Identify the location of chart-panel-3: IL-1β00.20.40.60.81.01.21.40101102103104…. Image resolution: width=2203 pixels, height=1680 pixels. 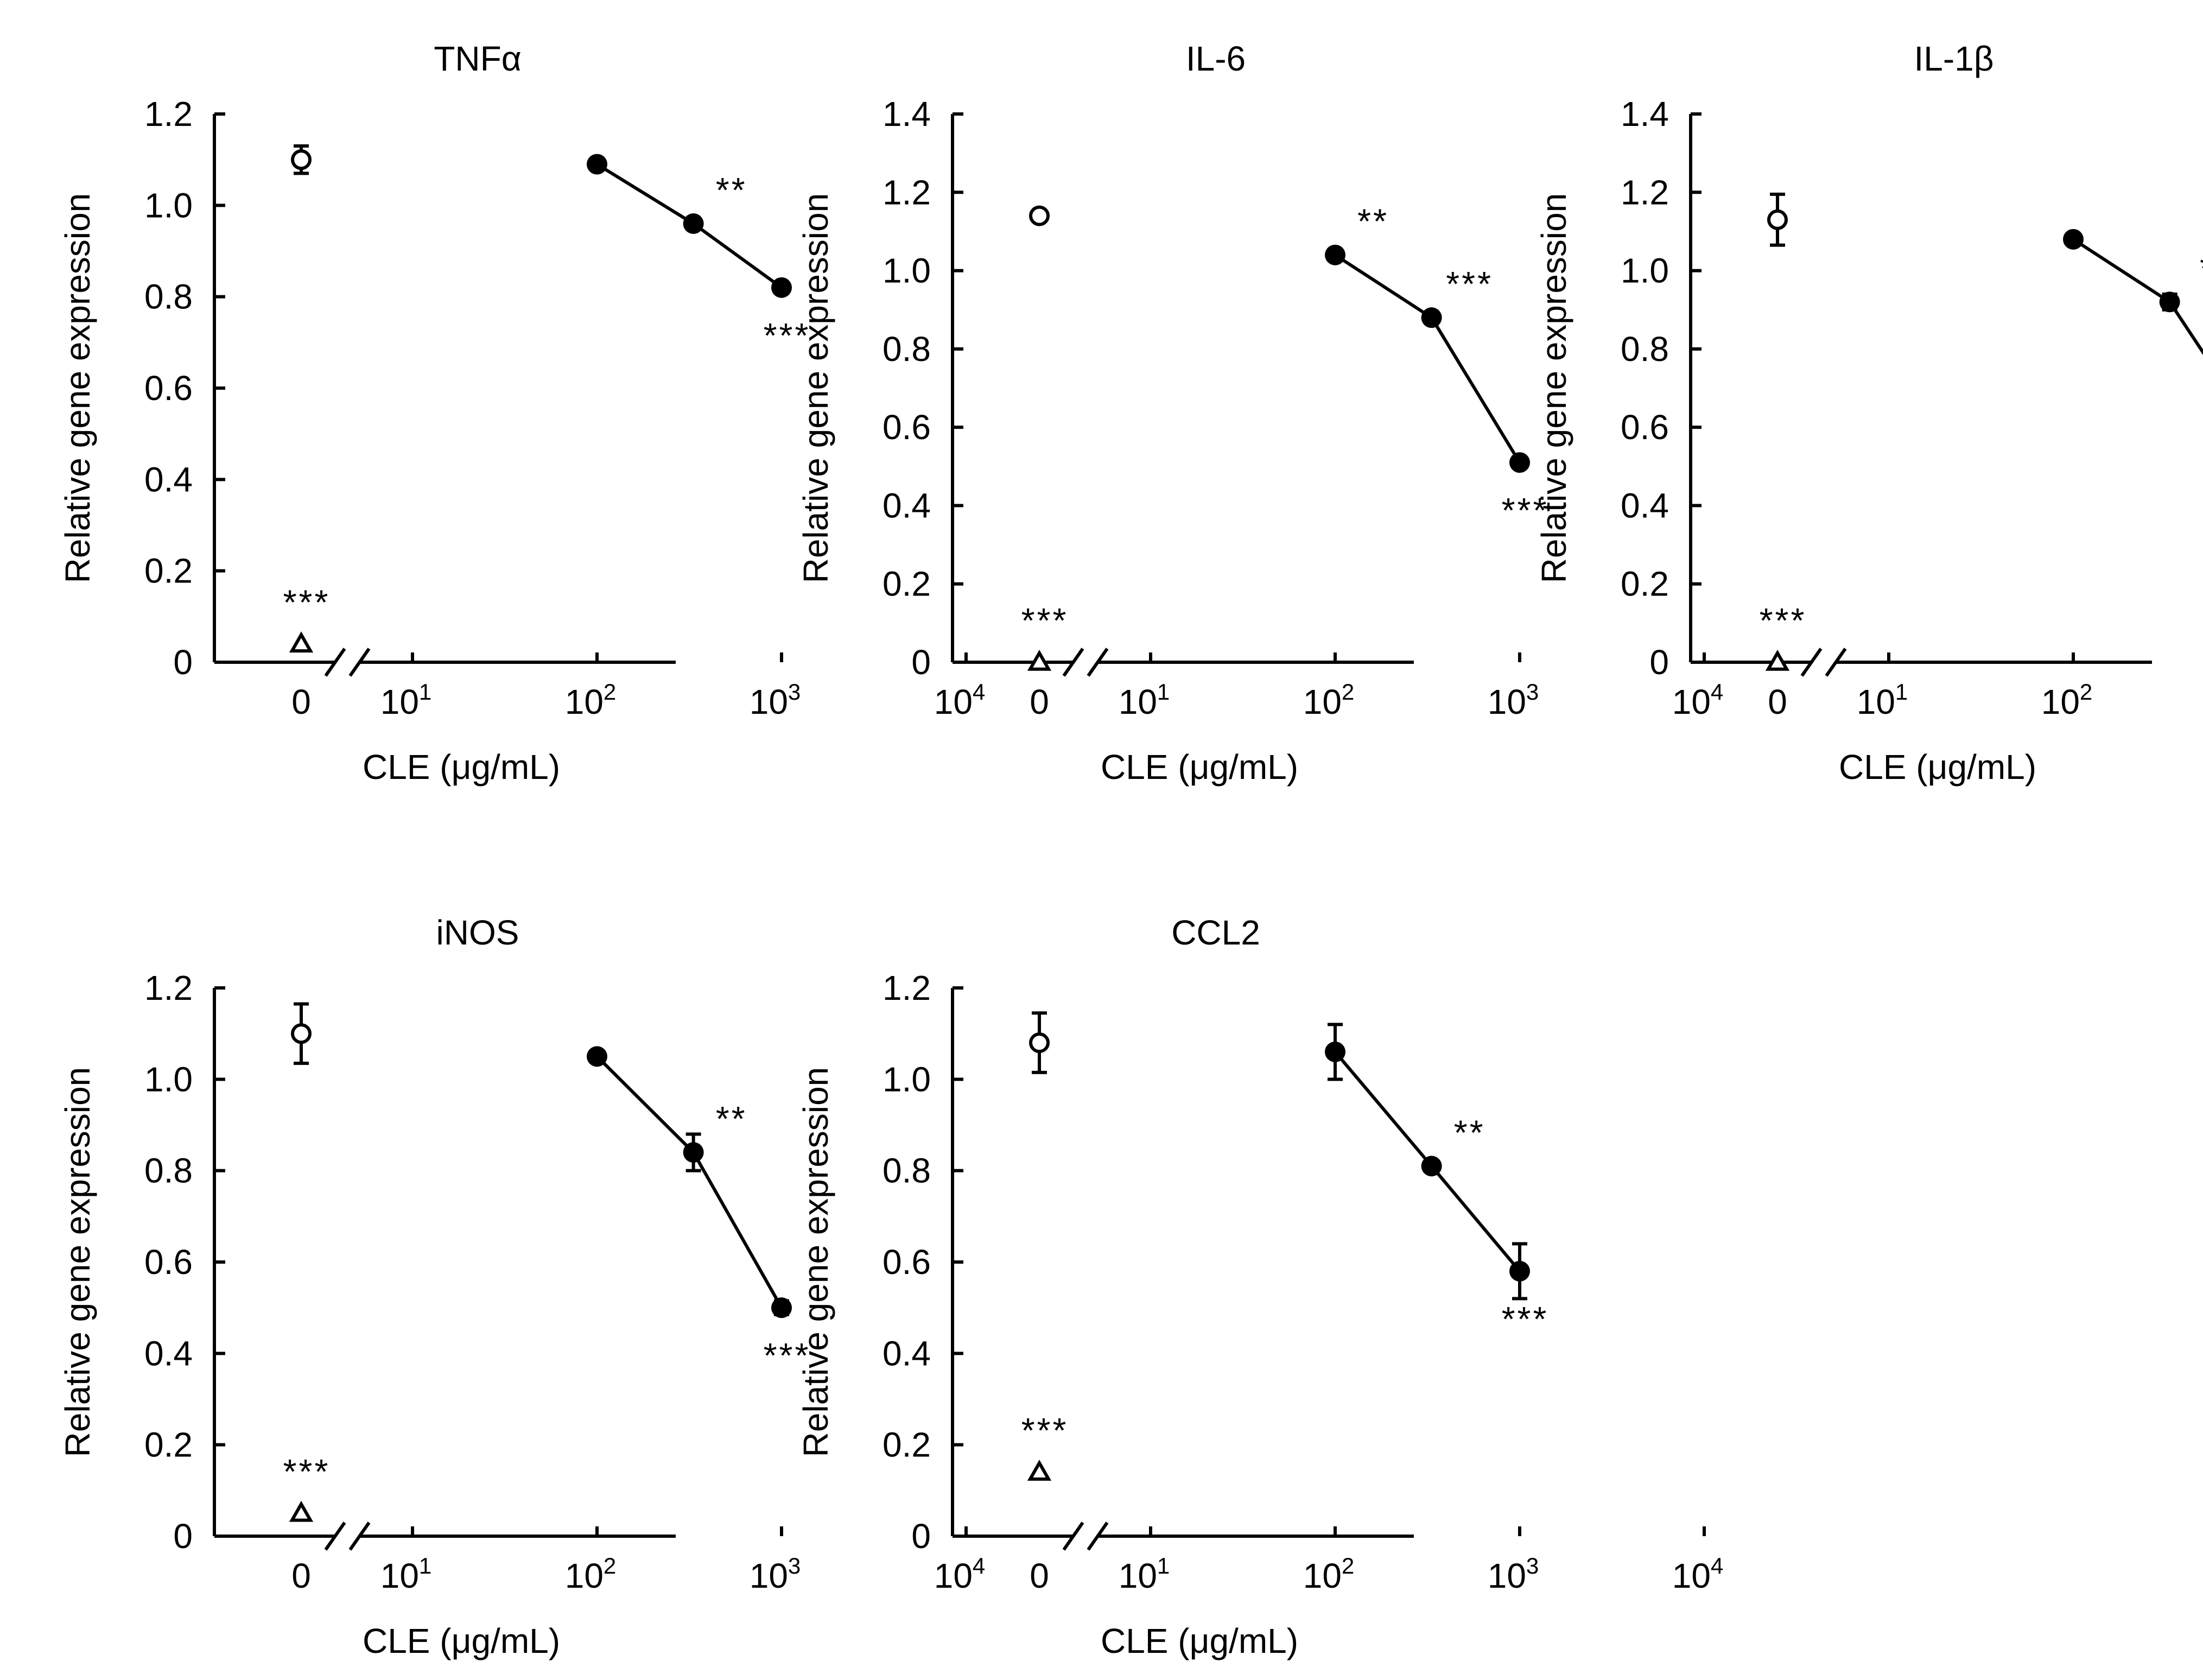
(1868, 413).